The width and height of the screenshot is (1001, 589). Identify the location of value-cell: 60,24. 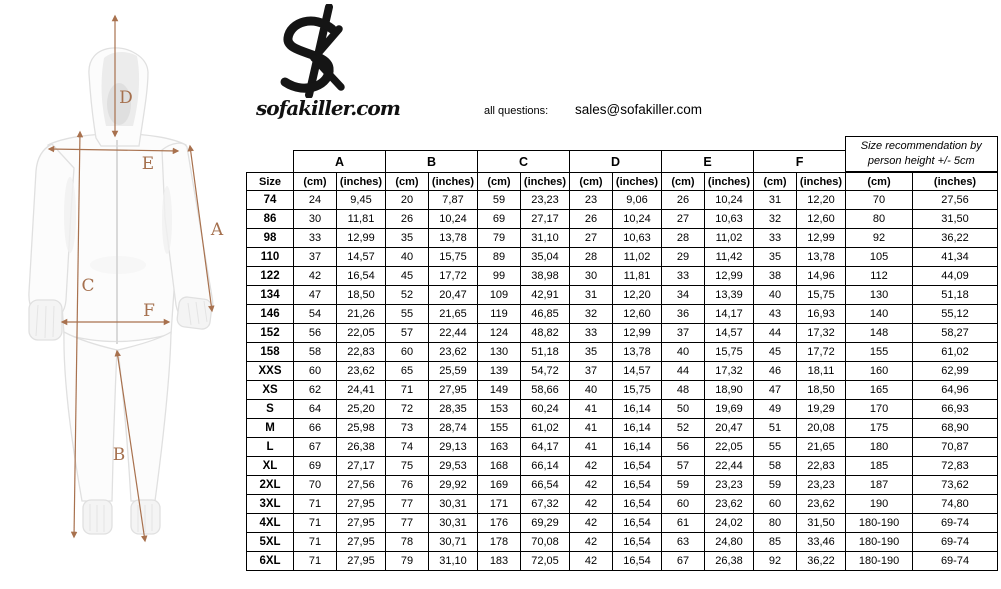
(545, 409).